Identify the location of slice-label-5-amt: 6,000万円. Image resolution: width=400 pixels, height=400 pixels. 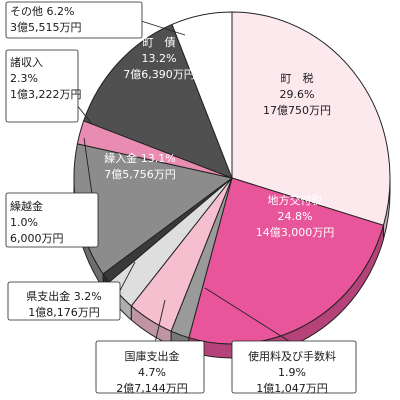
(37, 238).